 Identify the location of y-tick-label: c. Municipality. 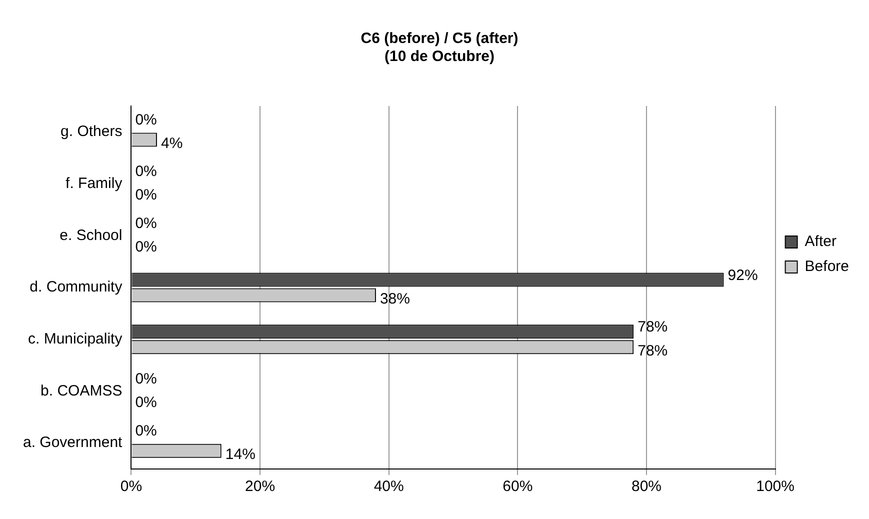
(75, 339).